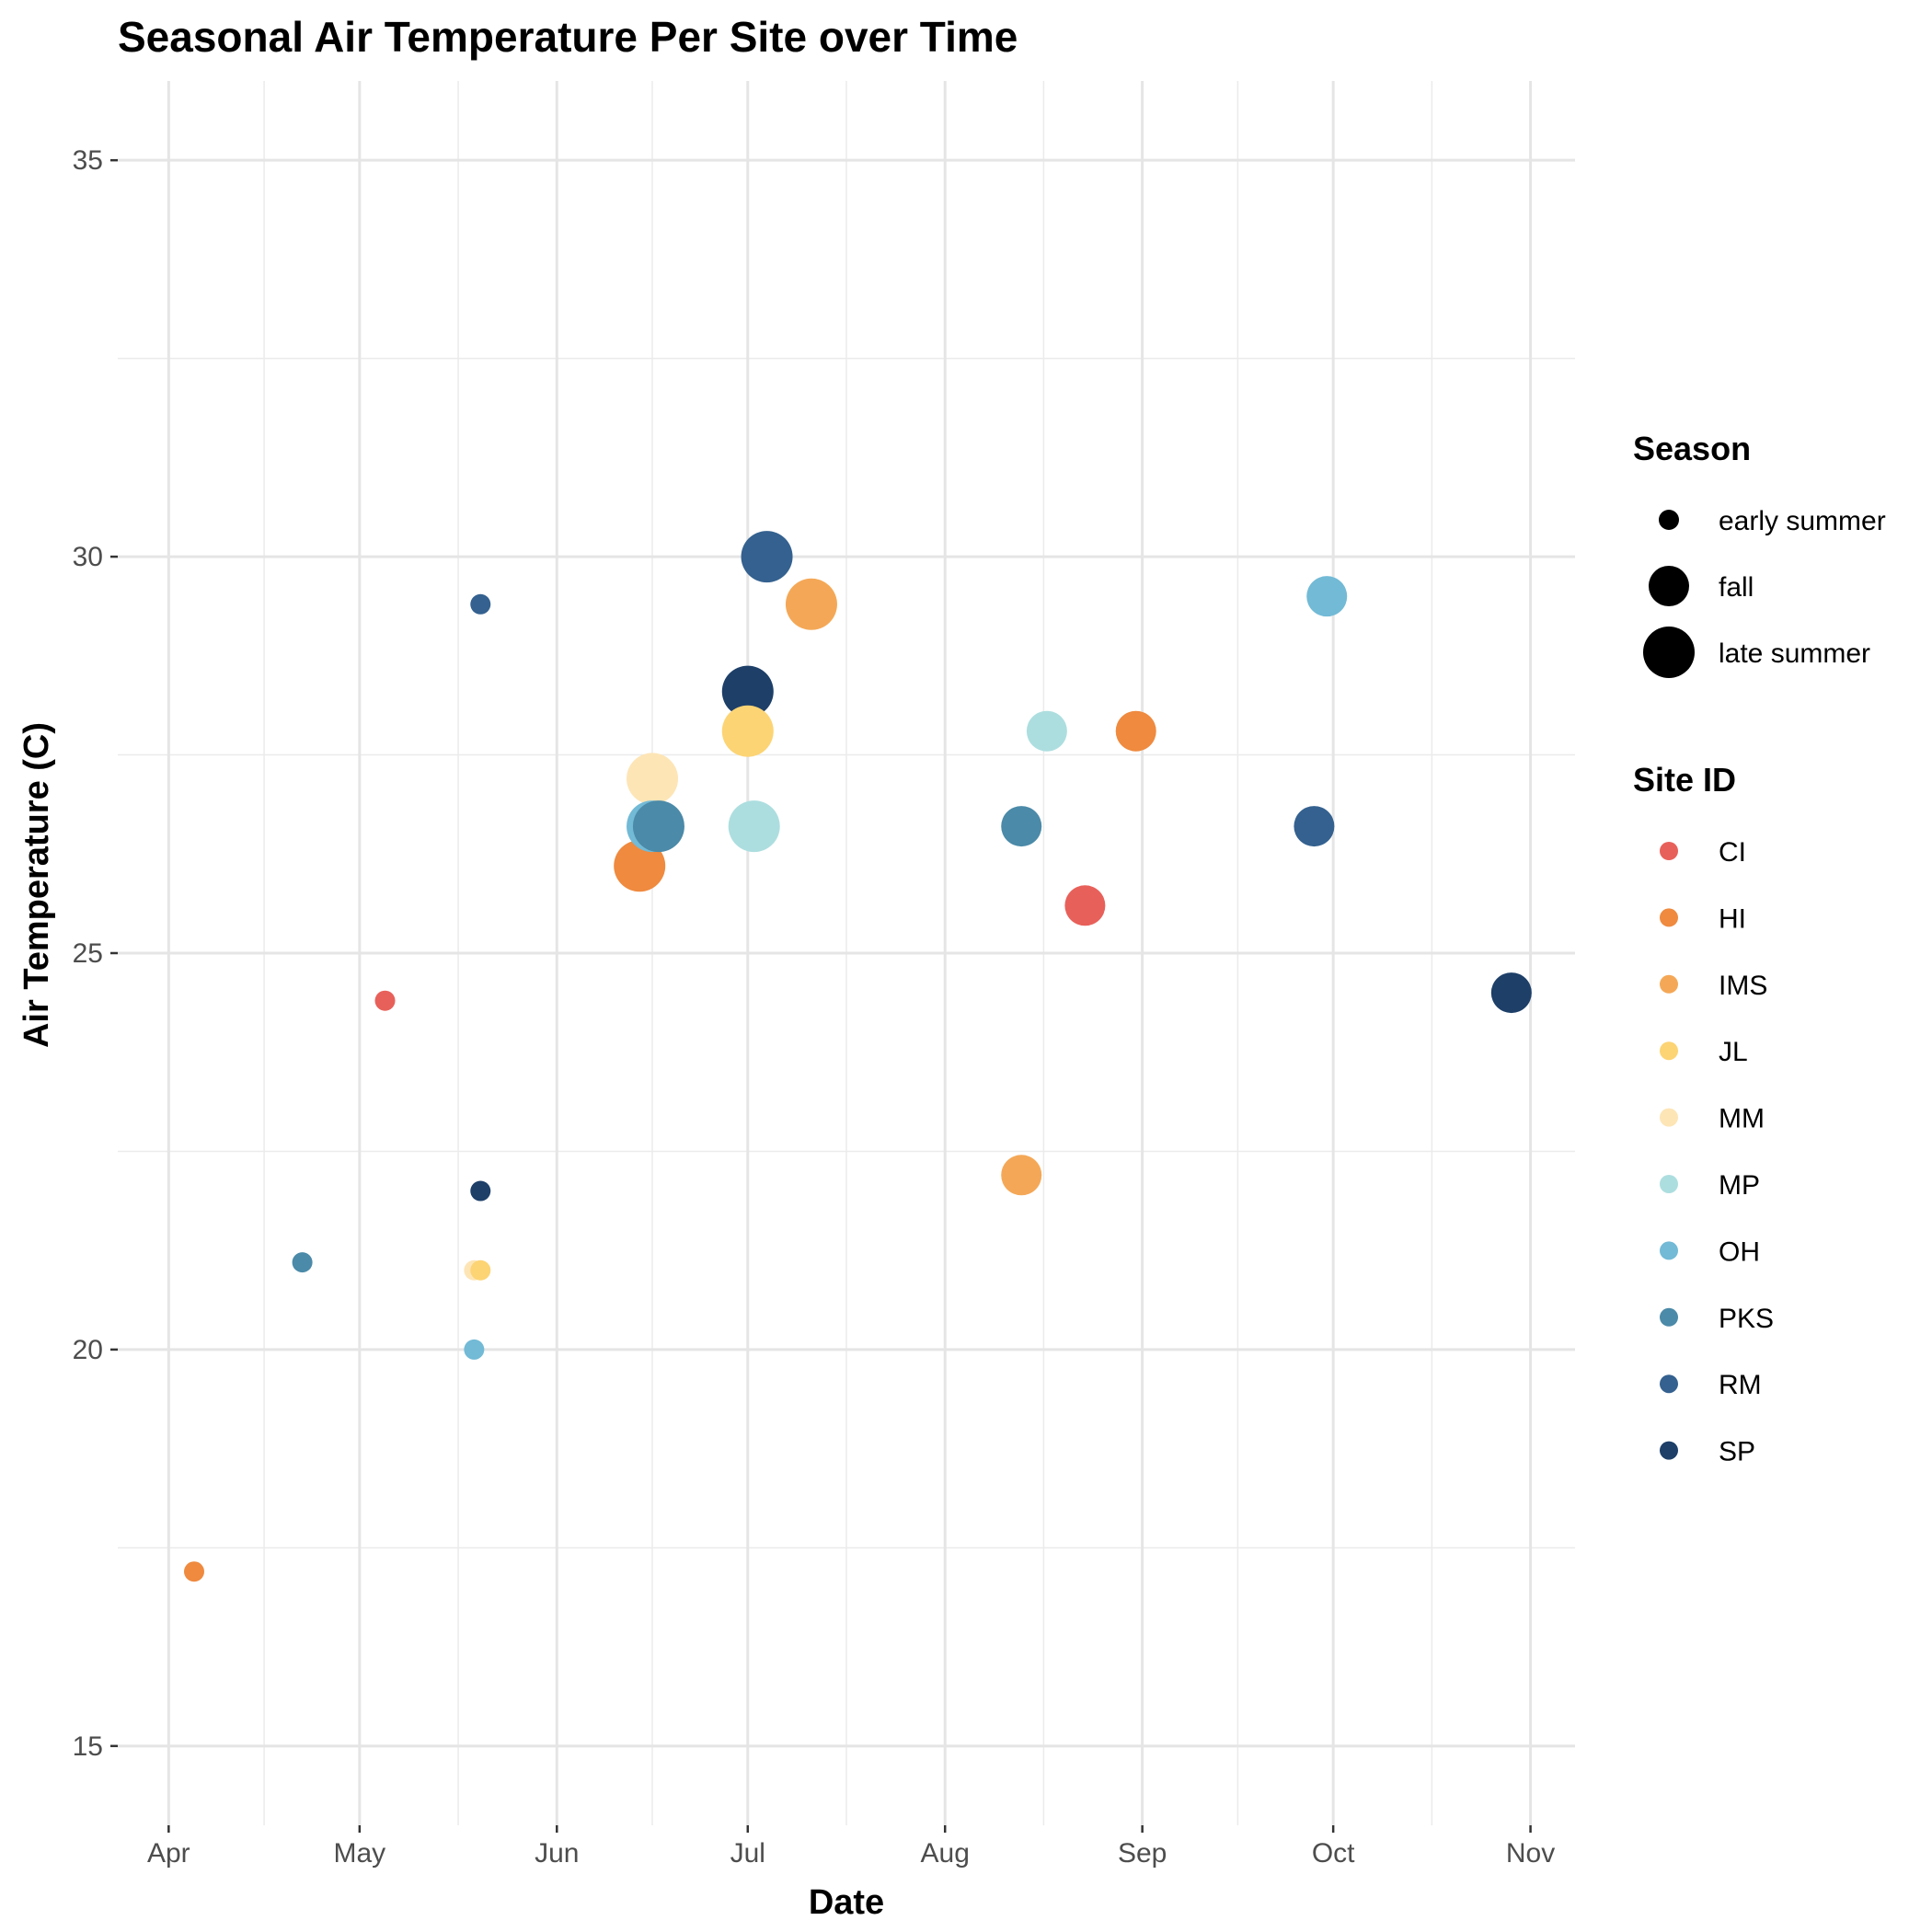 Image resolution: width=1932 pixels, height=1932 pixels. What do you see at coordinates (88, 1350) in the screenshot?
I see `y-tick-label: 20` at bounding box center [88, 1350].